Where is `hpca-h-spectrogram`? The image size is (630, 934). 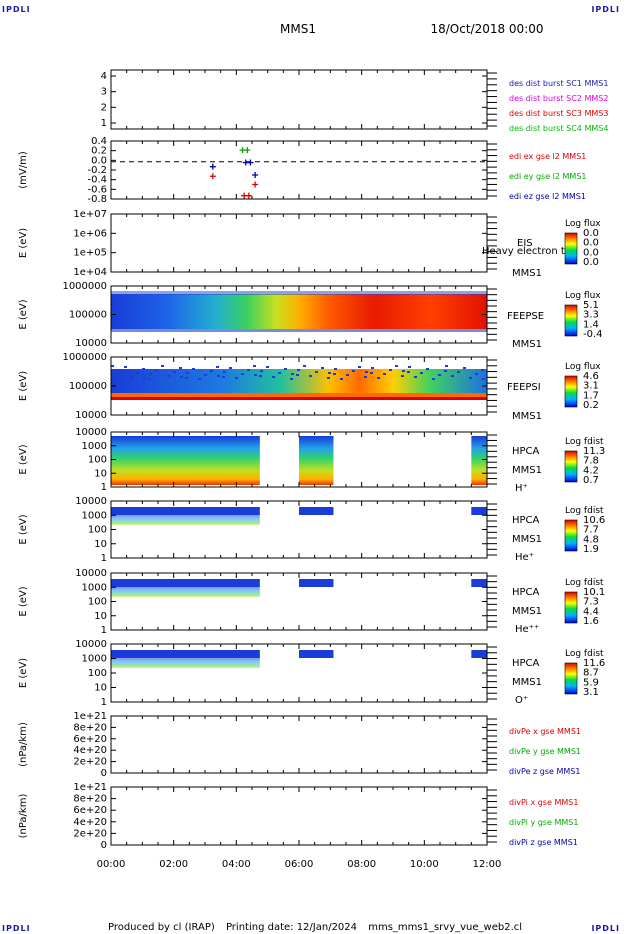
hpca-h-spectrogram is located at coordinates (185, 460).